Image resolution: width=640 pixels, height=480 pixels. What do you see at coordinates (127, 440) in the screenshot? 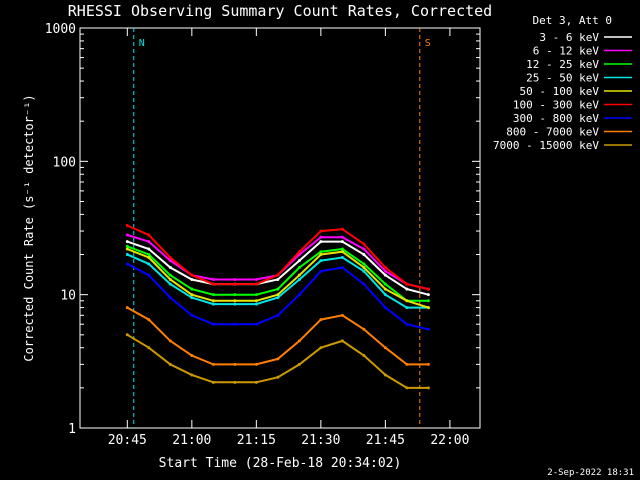
I see `x-tick-label: 20:45` at bounding box center [127, 440].